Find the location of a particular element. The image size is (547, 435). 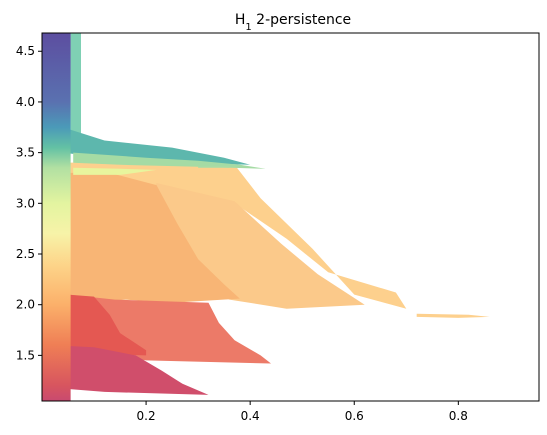

x-axis: 0.2 0.4 0.6 0.8 is located at coordinates (302, 412).